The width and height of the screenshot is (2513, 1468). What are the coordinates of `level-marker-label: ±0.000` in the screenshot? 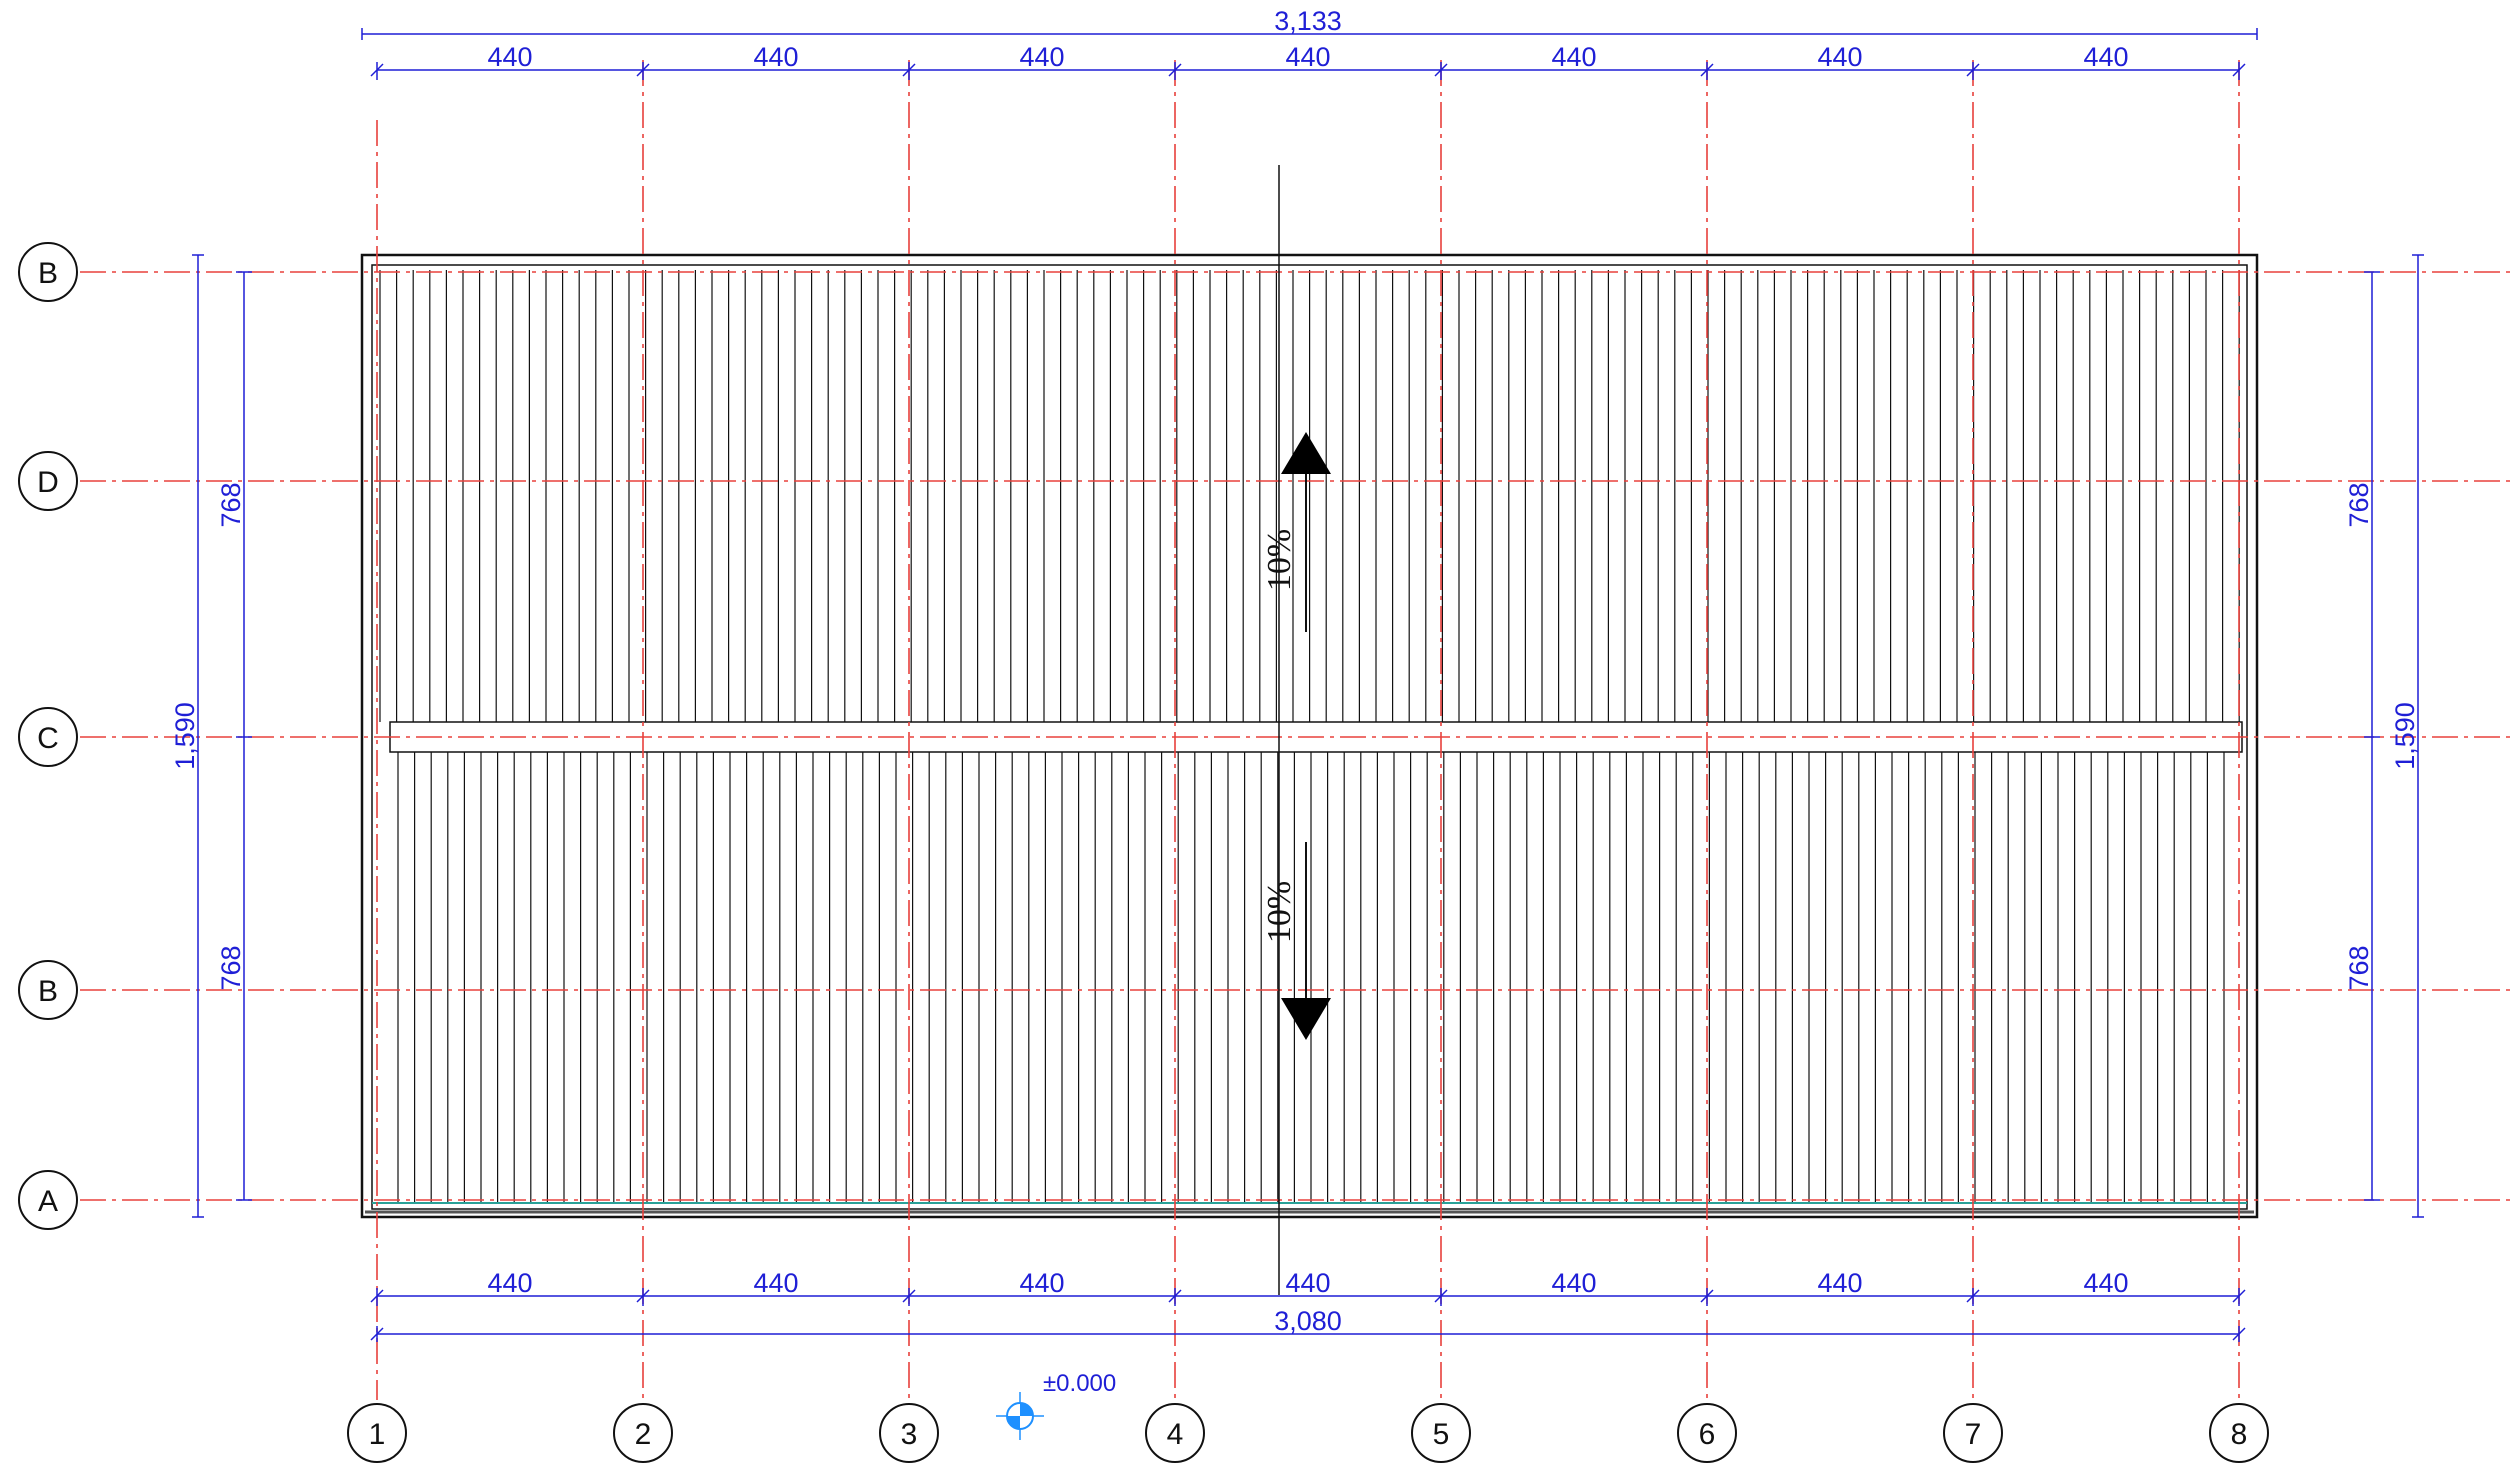 It's located at (1079, 1383).